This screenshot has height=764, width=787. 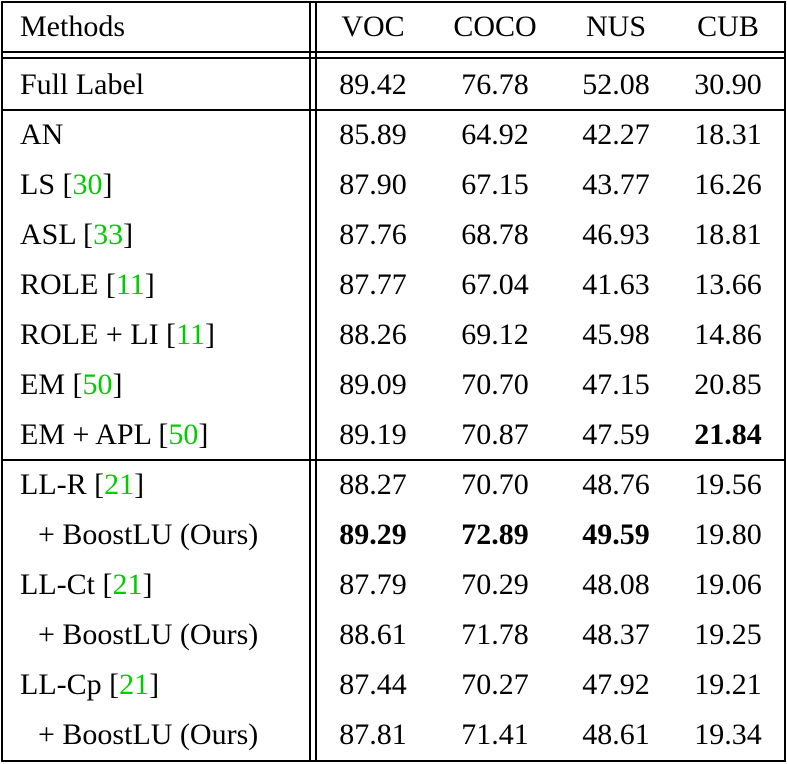 What do you see at coordinates (616, 684) in the screenshot?
I see `value-cell: 47.92` at bounding box center [616, 684].